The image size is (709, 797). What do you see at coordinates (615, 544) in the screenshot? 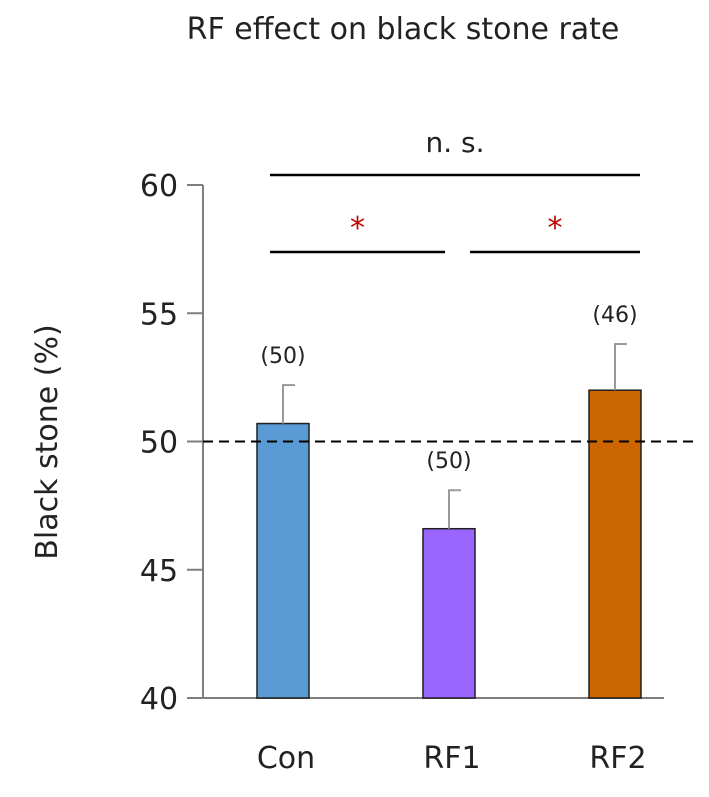
I see `bar-rf2` at bounding box center [615, 544].